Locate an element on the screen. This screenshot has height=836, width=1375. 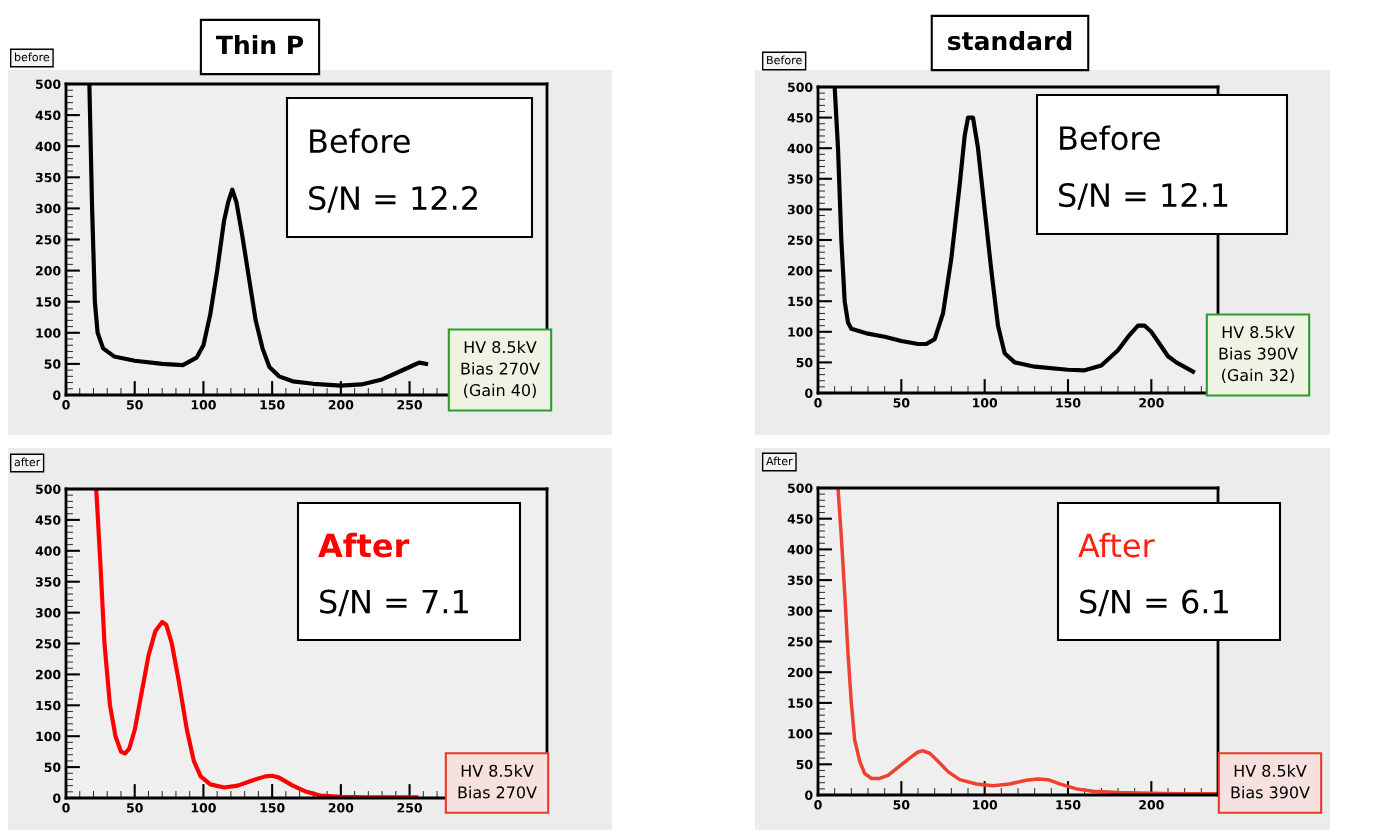
chart-subtitle: before is located at coordinates (32, 57).